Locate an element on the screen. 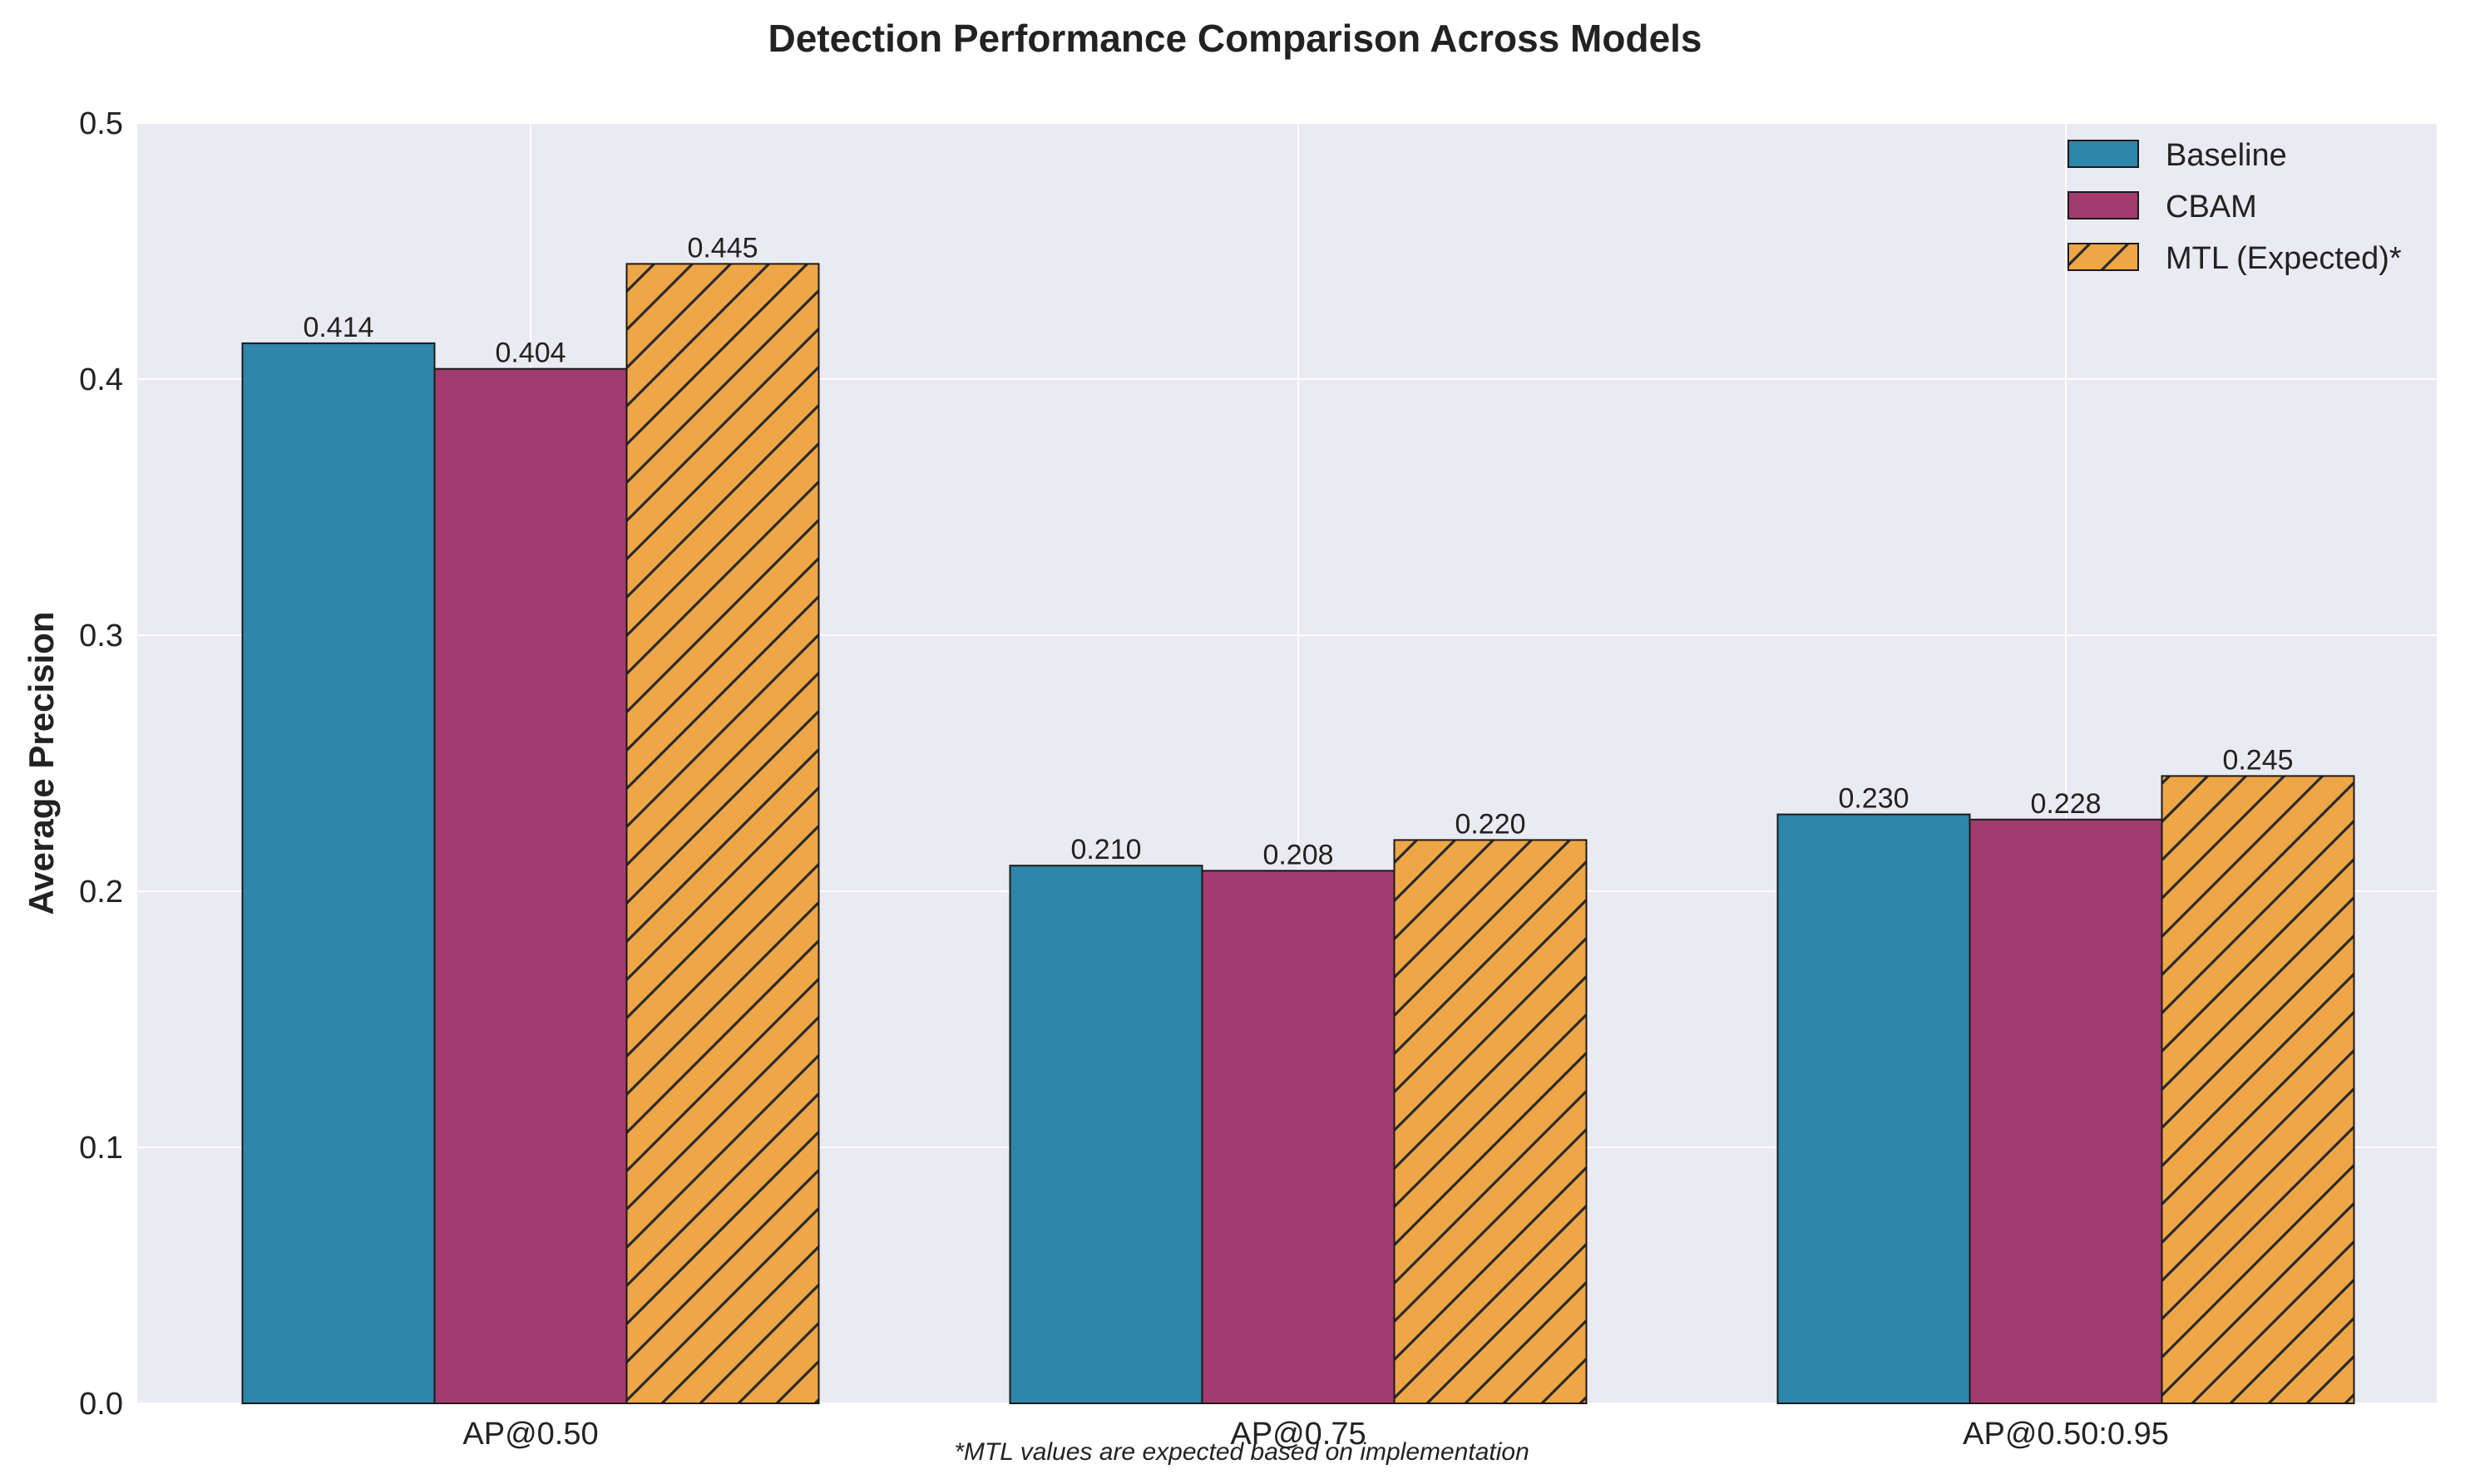 The width and height of the screenshot is (2470, 1484). x-tick-label: AP@0.50 is located at coordinates (530, 1434).